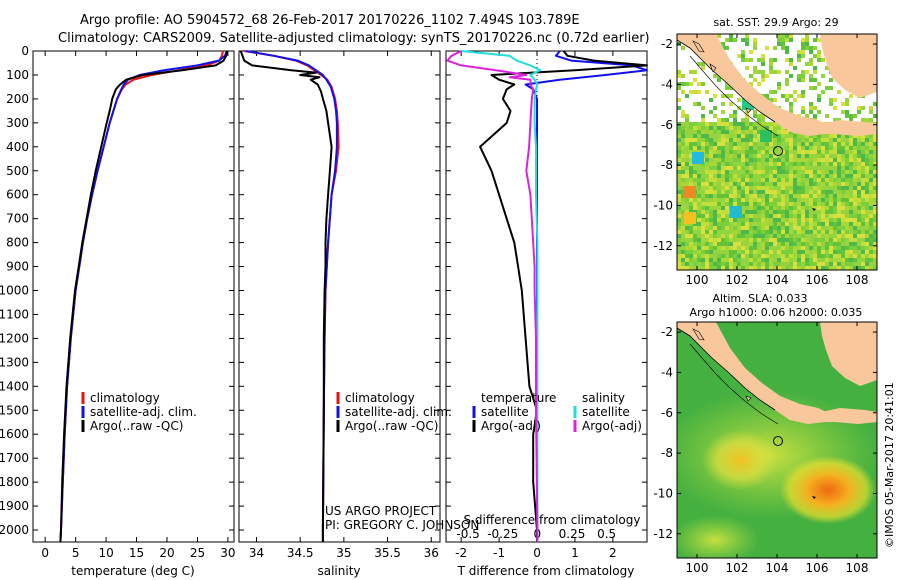  I want to click on x-tick-label: -1, so click(499, 553).